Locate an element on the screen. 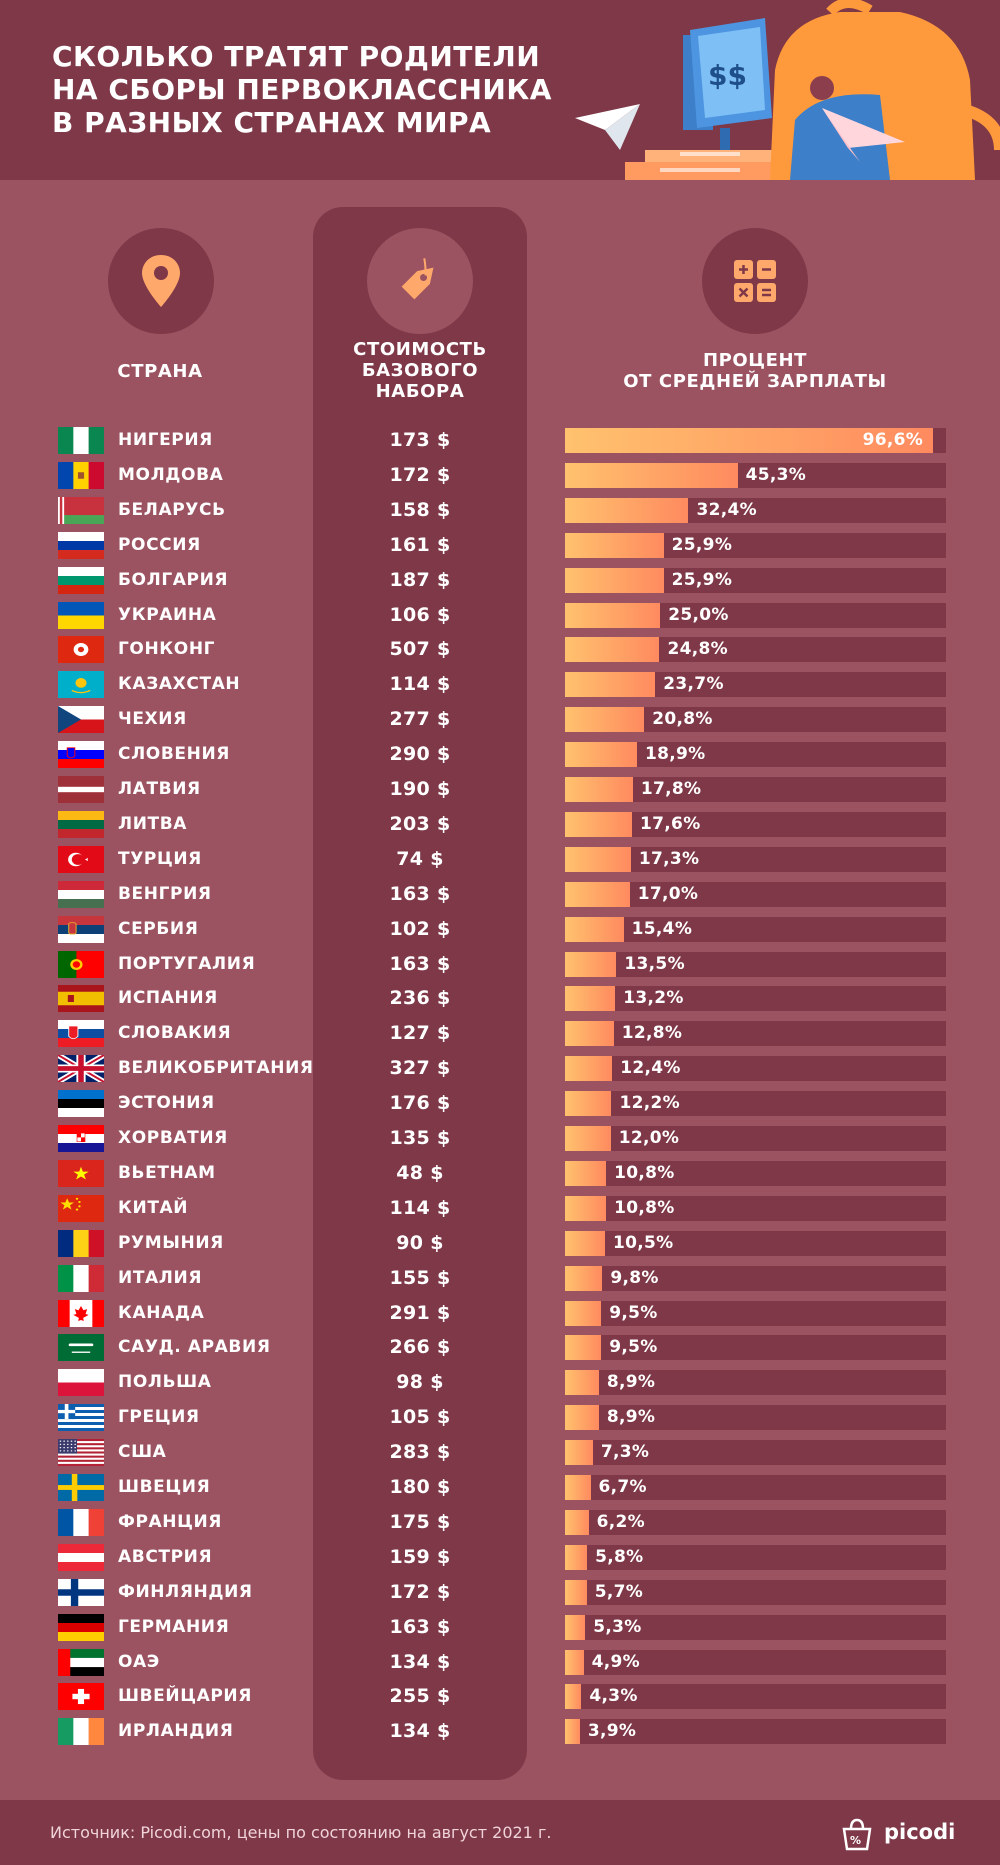 The image size is (1000, 1865). data-label: 12,2% is located at coordinates (649, 1103).